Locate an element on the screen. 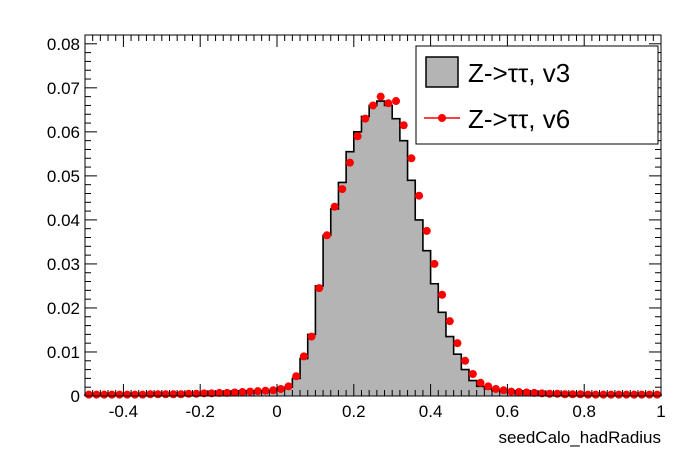 This screenshot has height=472, width=696. y-tick-label: 0.02 is located at coordinates (63, 308).